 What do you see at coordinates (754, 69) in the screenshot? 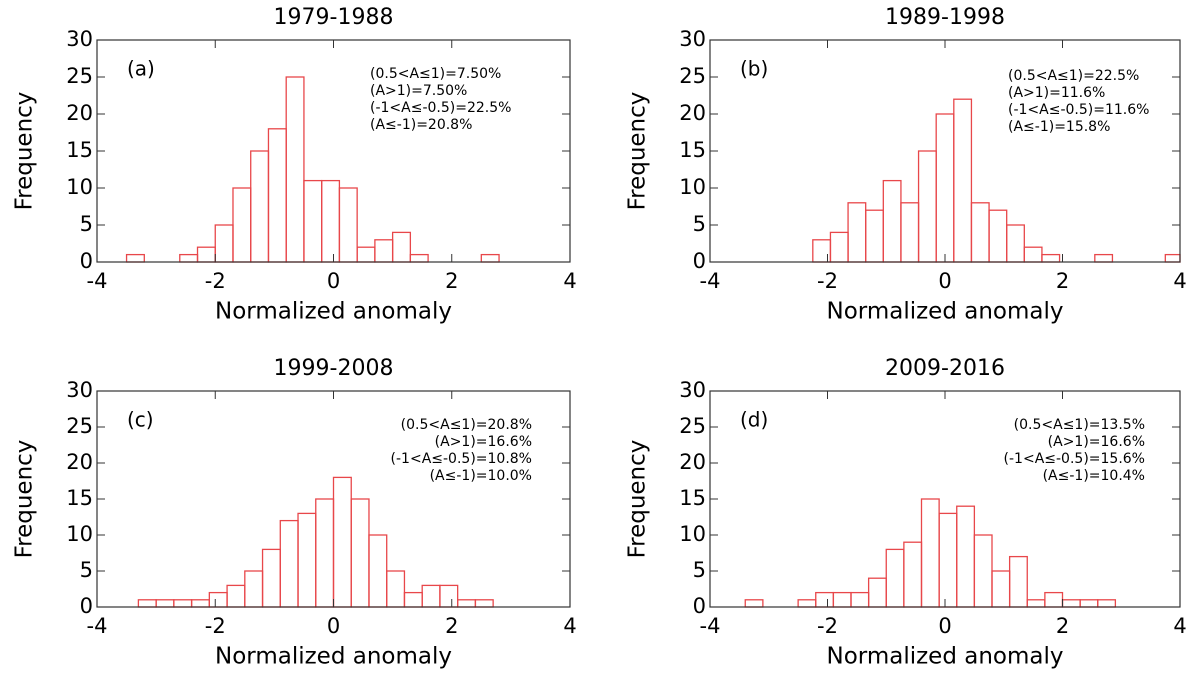
I see `panel-label: (b)` at bounding box center [754, 69].